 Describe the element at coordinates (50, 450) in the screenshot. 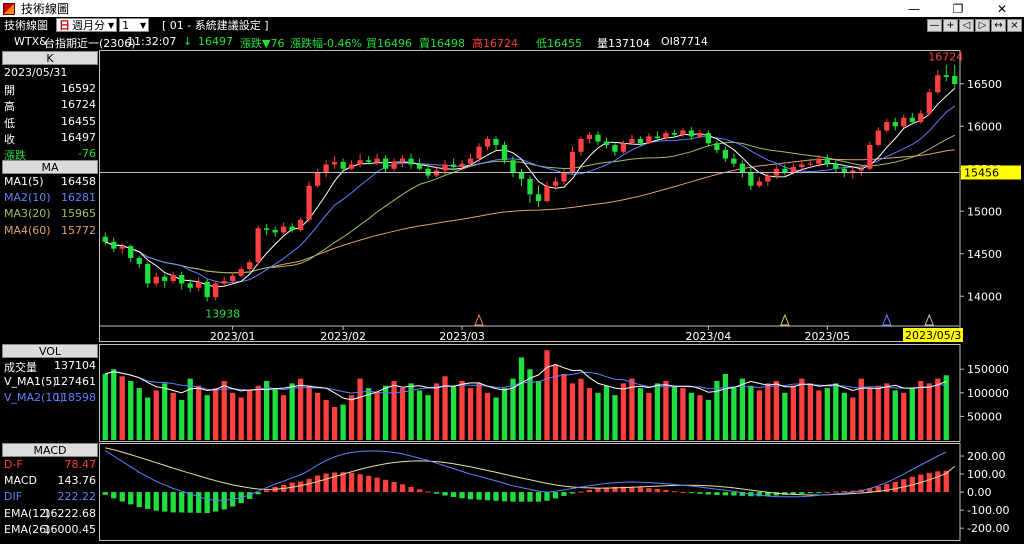

I see `macd-panel-header: MACD` at that location.